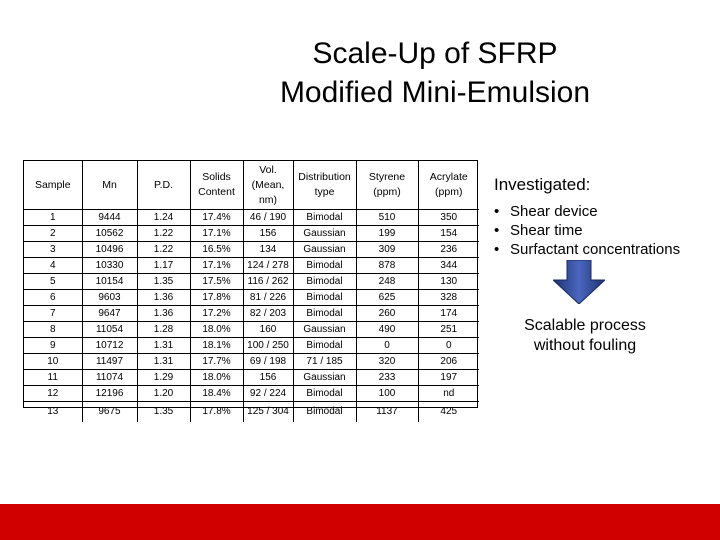  Describe the element at coordinates (251, 361) in the screenshot. I see `table-row: 10 11497 1.31 17.7% 69 / 198 71 / 185 320 206` at that location.